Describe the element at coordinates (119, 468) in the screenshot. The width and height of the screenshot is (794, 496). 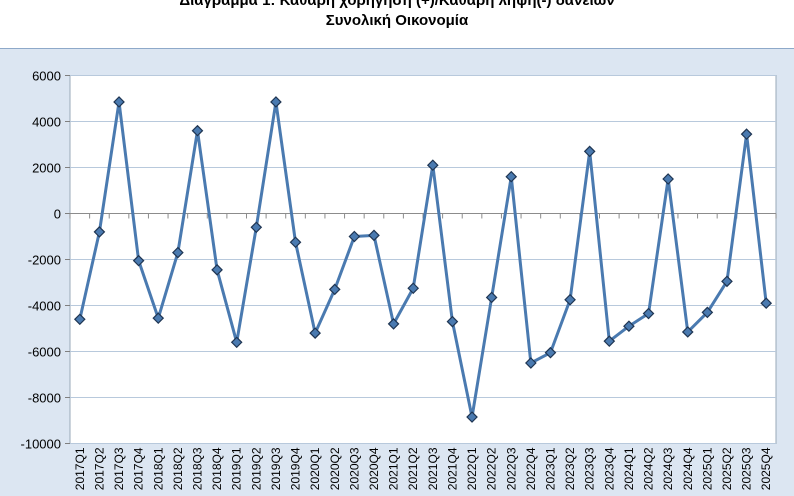
I see `x-tick-label: 2017Q3` at that location.